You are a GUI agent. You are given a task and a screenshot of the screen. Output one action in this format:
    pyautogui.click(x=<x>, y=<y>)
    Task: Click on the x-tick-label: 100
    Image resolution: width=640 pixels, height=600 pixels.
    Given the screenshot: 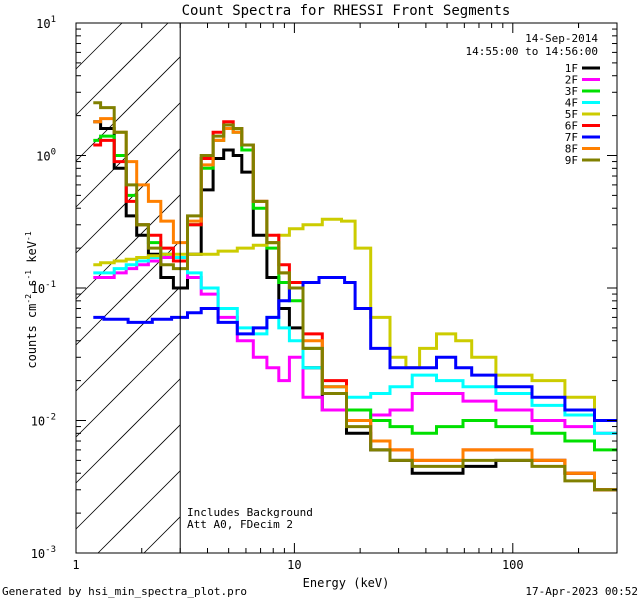 What is the action you would take?
    pyautogui.click(x=513, y=565)
    